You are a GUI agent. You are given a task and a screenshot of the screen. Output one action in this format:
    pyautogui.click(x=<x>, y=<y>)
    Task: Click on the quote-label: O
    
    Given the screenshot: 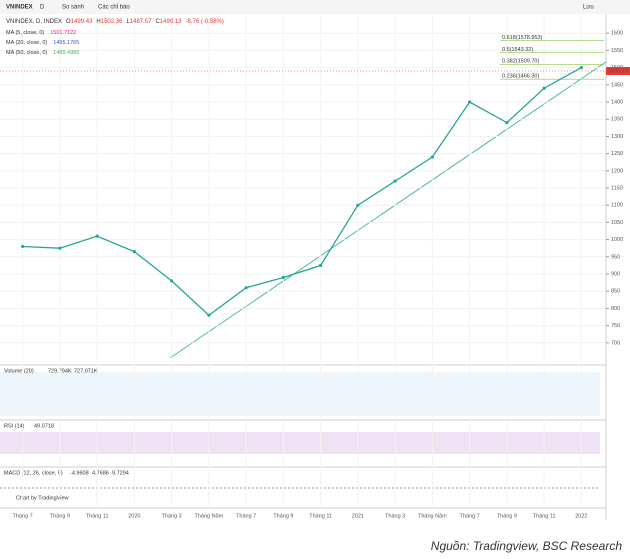 What is the action you would take?
    pyautogui.click(x=68, y=22)
    